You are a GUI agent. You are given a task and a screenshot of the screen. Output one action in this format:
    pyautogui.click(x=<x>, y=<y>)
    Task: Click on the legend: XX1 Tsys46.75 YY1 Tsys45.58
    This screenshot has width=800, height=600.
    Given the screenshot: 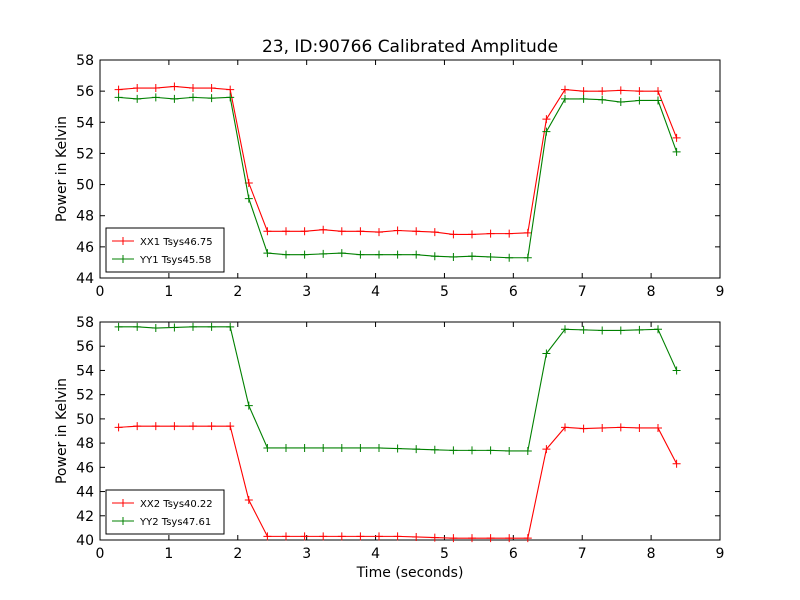 What is the action you would take?
    pyautogui.click(x=165, y=250)
    